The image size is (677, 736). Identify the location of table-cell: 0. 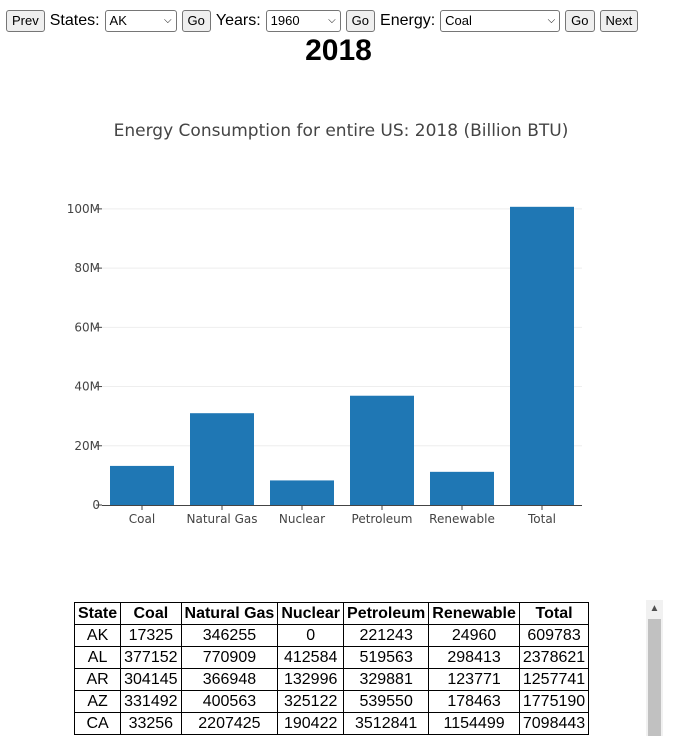
(311, 635).